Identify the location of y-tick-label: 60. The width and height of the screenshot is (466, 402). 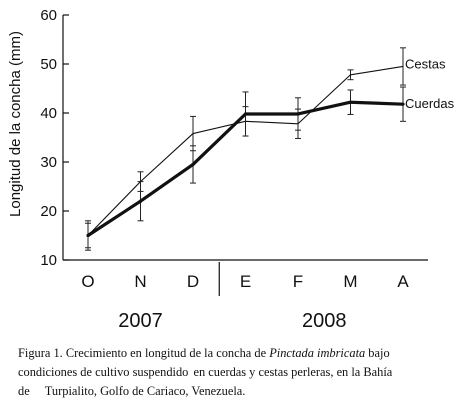
(48, 15).